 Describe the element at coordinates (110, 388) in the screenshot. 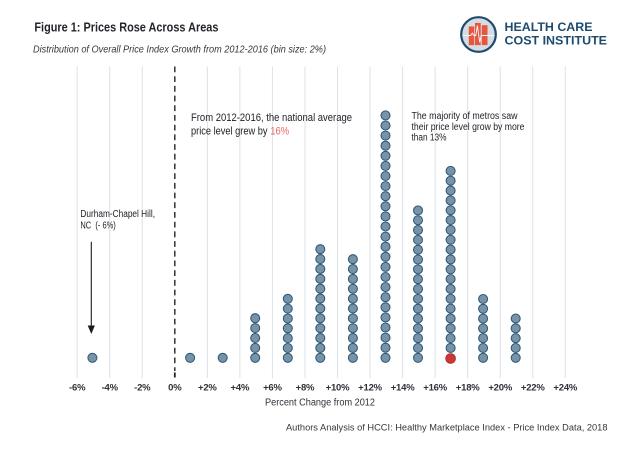

I see `svg-text: -4%` at that location.